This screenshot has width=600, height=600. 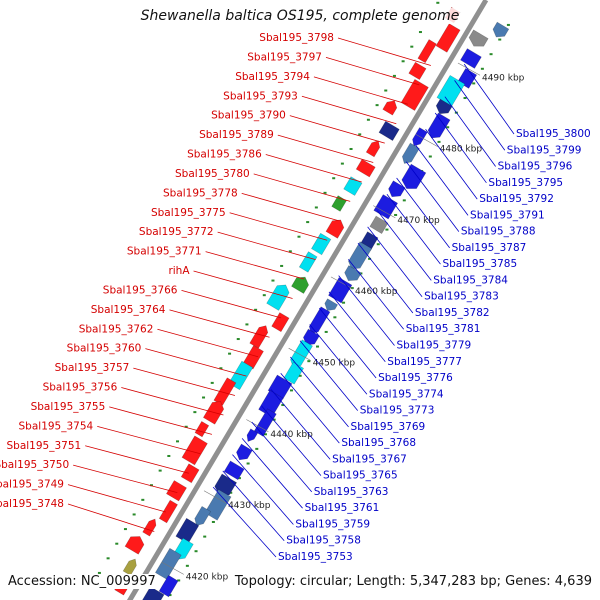 I want to click on gene-label-right: Sbal195_3791, so click(x=507, y=215).